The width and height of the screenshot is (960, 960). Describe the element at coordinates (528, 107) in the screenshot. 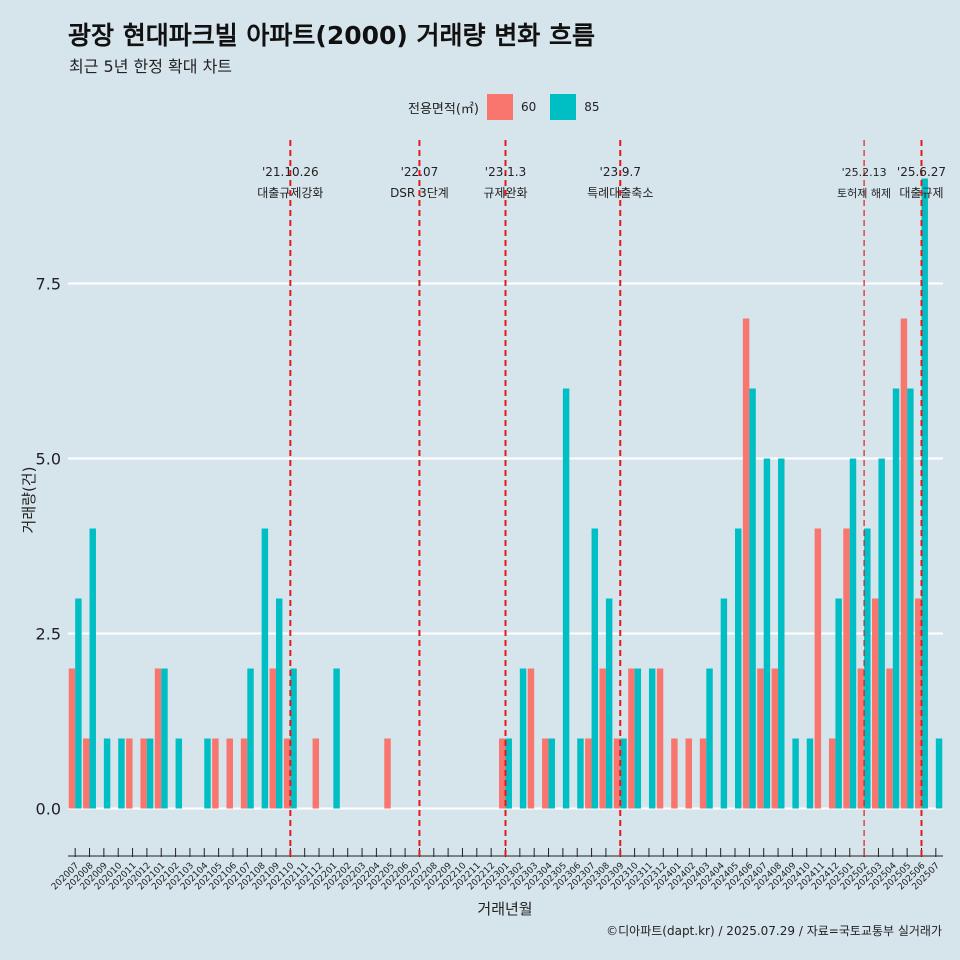

I see `legend-label-60: 60` at that location.